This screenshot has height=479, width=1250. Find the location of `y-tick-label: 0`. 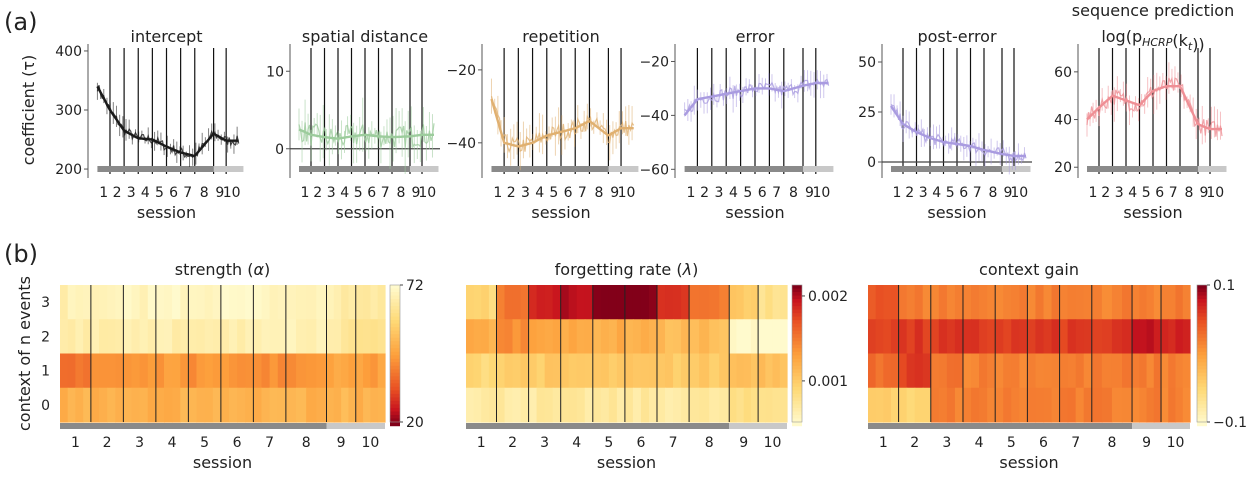

y-tick-label: 0 is located at coordinates (871, 163).